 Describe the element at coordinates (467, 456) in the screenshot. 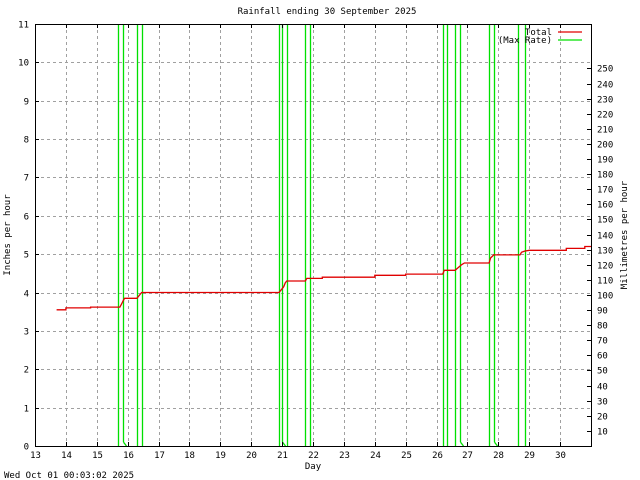

I see `x-tick-label: 27` at that location.